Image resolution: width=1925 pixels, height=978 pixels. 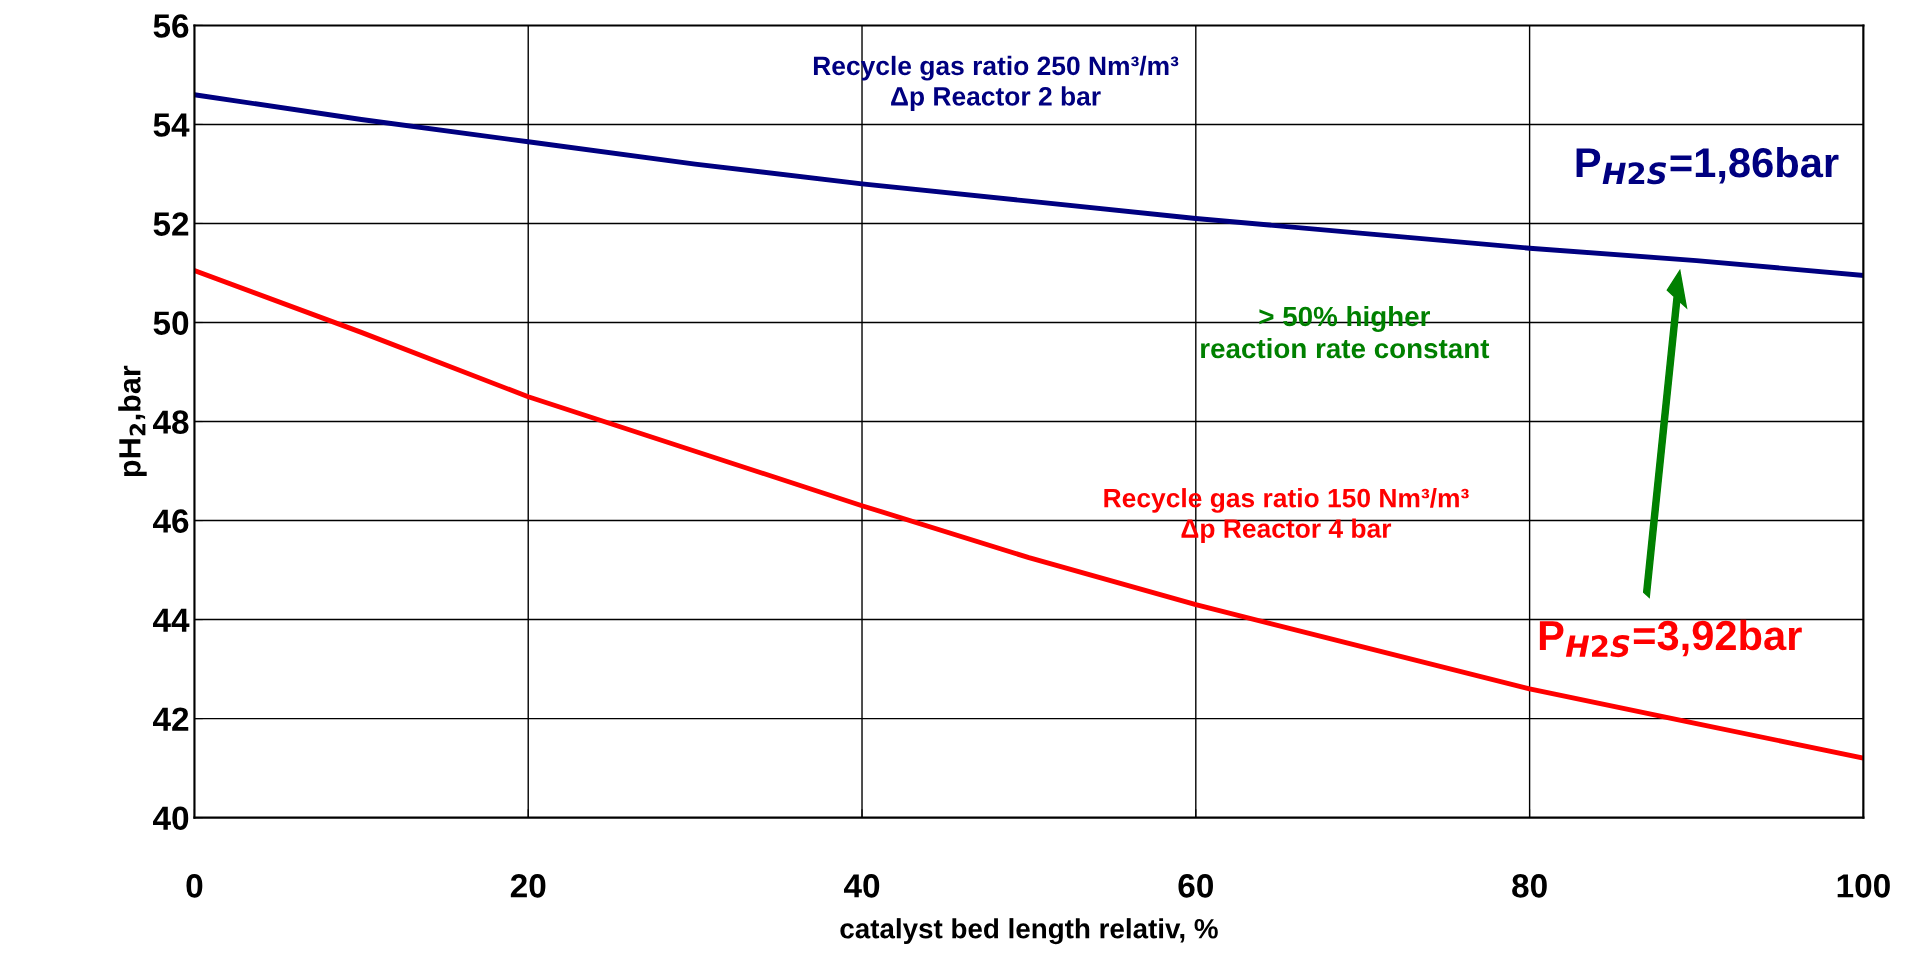 I want to click on x-tick-label: 60, so click(x=1195, y=886).